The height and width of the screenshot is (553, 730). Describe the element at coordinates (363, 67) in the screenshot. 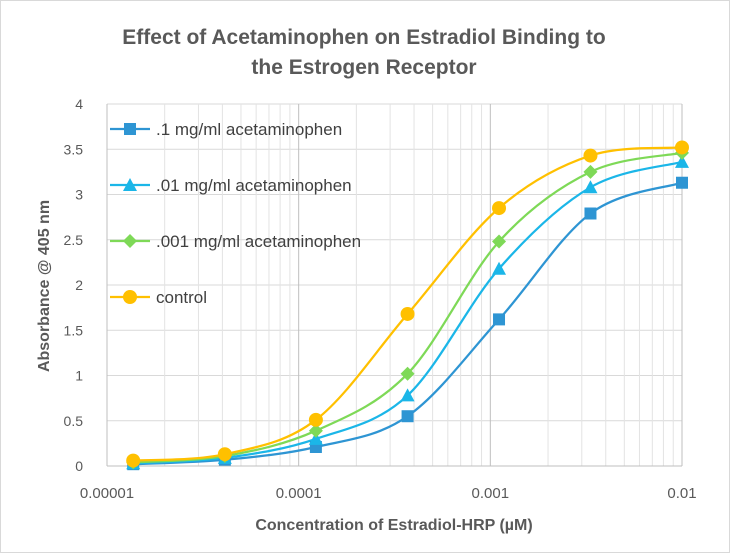

I see `chart-title-line-2: the Estrogen Receptor` at that location.